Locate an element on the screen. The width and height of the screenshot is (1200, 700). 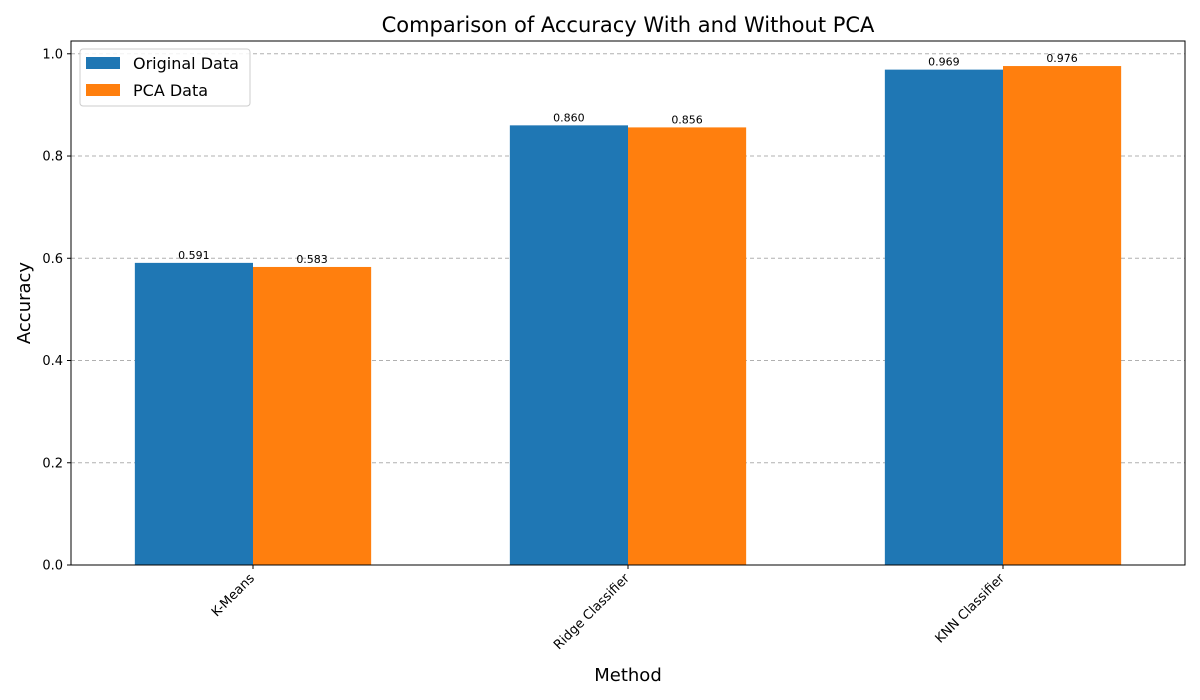
x-tick-label: K-Means is located at coordinates (233, 595).